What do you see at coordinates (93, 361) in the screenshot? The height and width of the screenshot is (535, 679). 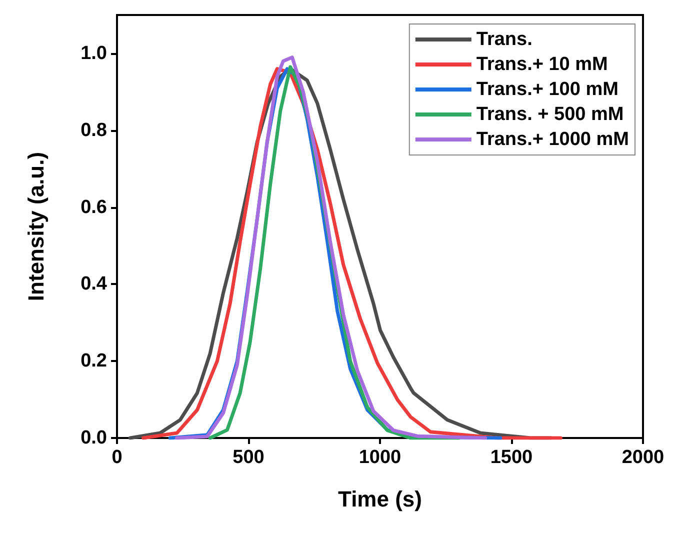 I see `y-tick-label: 0.2` at bounding box center [93, 361].